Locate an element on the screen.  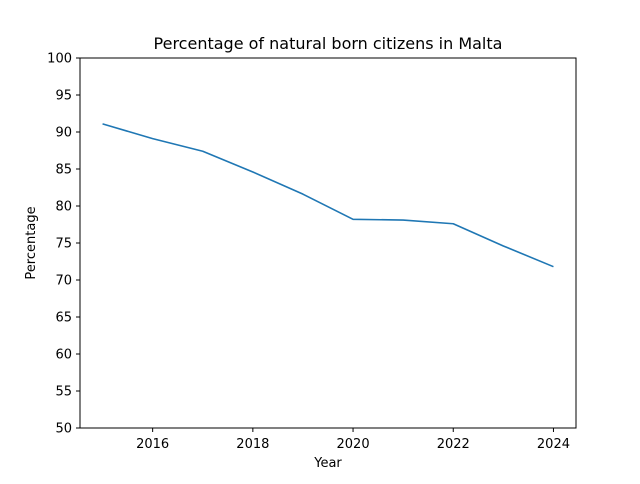
y-tick-label: 65 is located at coordinates (63, 318).